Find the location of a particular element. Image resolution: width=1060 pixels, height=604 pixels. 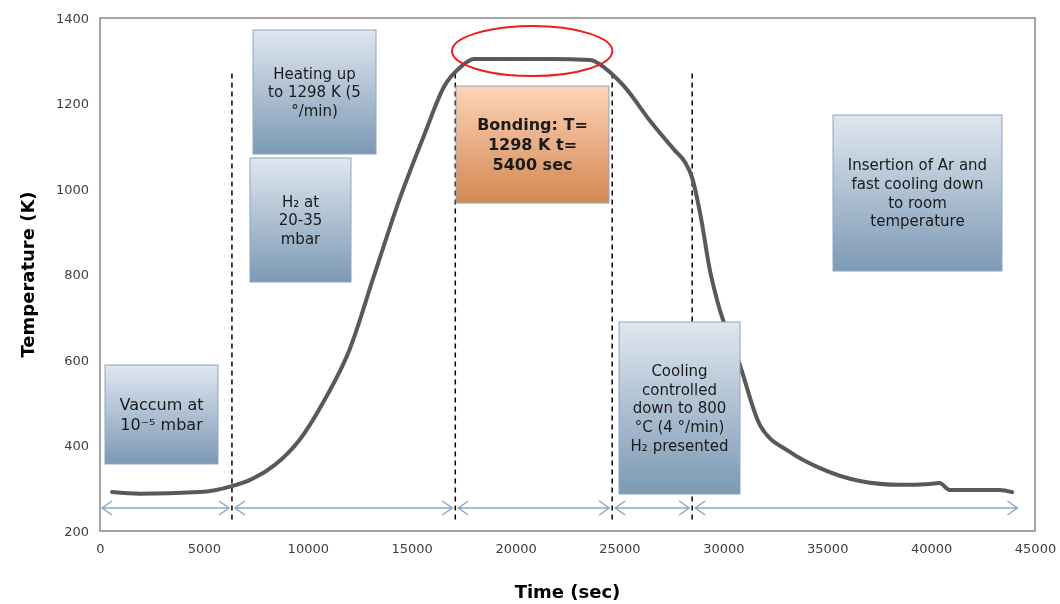

text-box: Heating up to 1298 K (5 °/min) is located at coordinates (314, 92).